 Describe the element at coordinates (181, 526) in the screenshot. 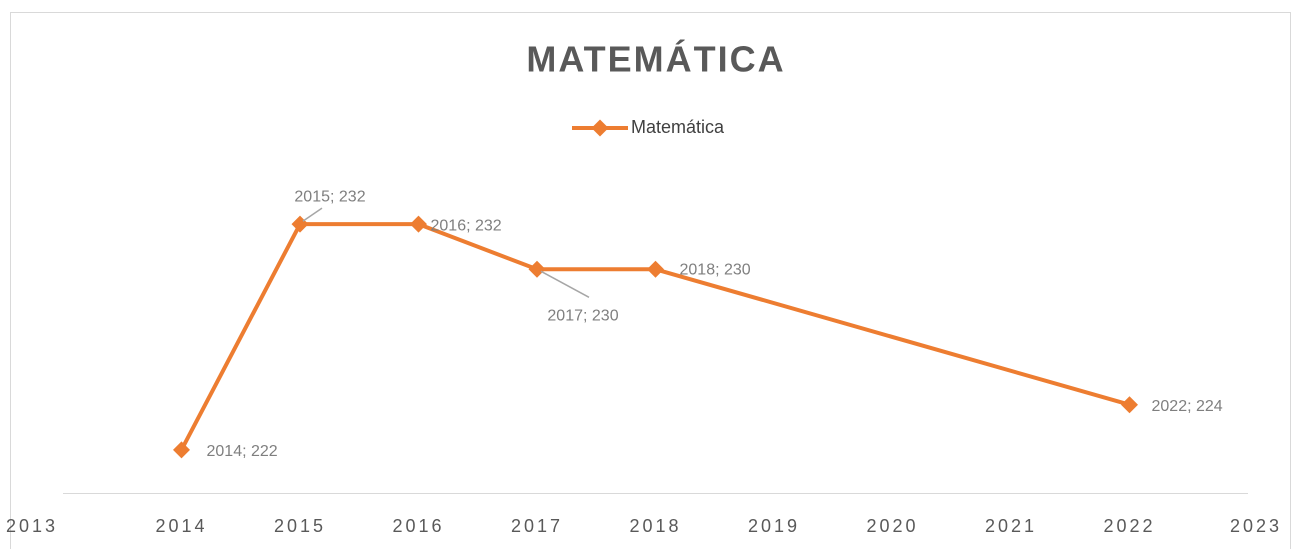

I see `x-tick-label: 2014` at that location.